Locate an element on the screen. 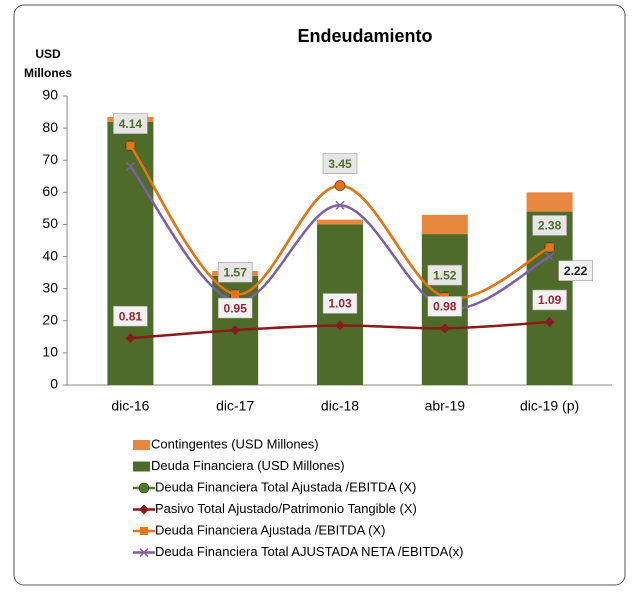 Image resolution: width=633 pixels, height=597 pixels. x-tick-label: abr-19 is located at coordinates (445, 406).